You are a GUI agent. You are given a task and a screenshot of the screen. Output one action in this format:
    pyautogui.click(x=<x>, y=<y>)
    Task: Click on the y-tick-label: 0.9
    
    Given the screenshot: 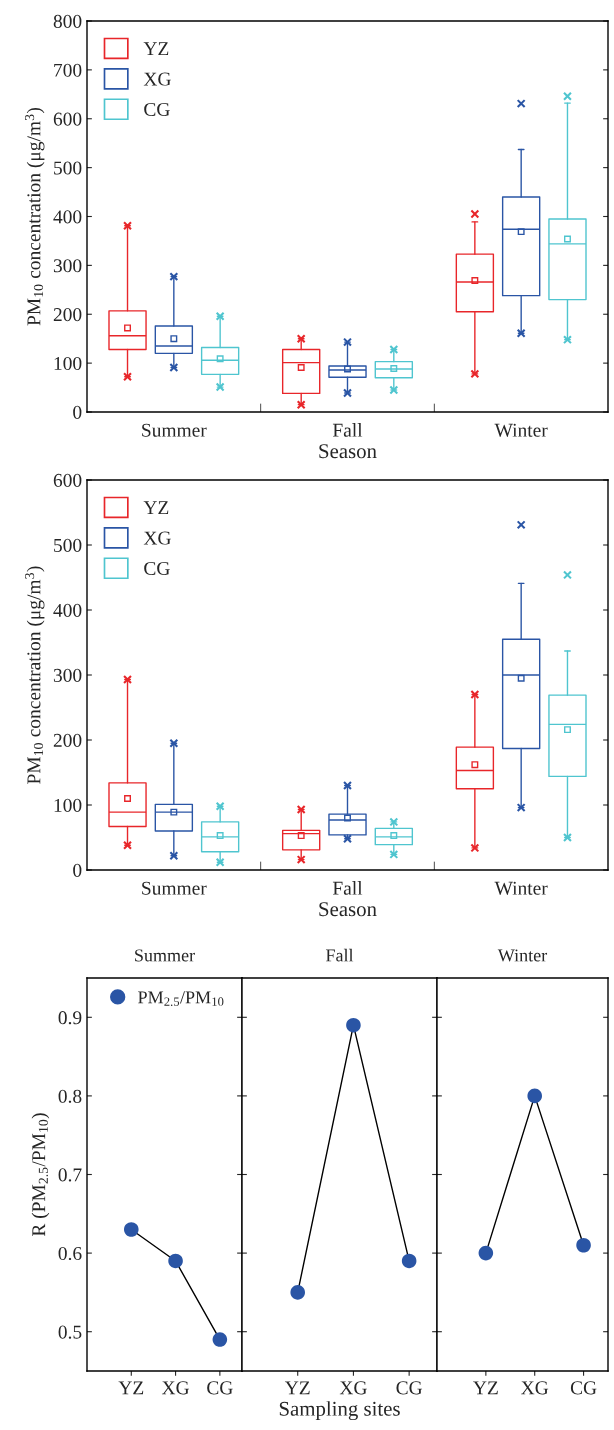 What is the action you would take?
    pyautogui.click(x=70, y=1018)
    